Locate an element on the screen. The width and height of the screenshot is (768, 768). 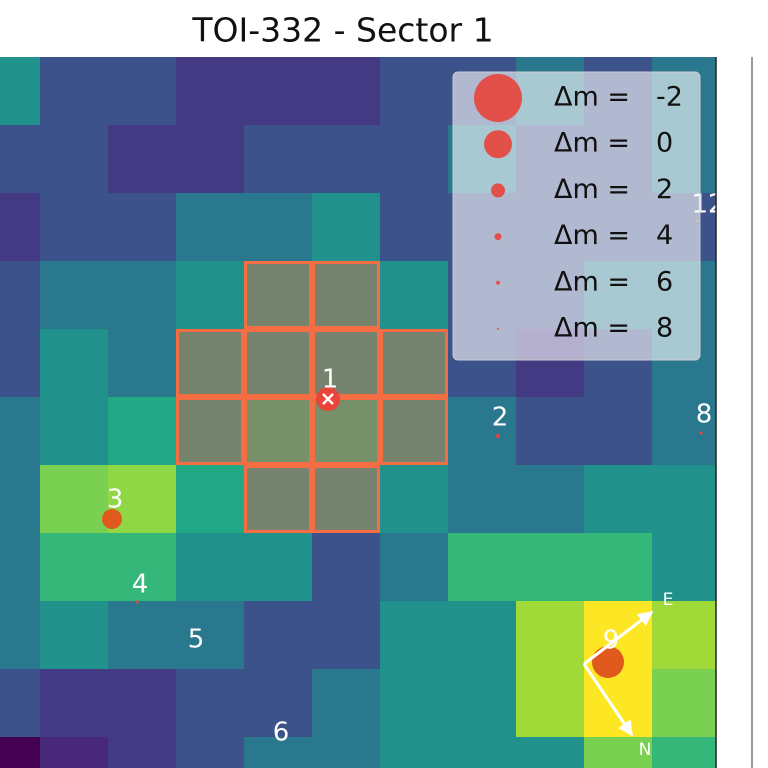
compass-arrow is located at coordinates (618, 638).